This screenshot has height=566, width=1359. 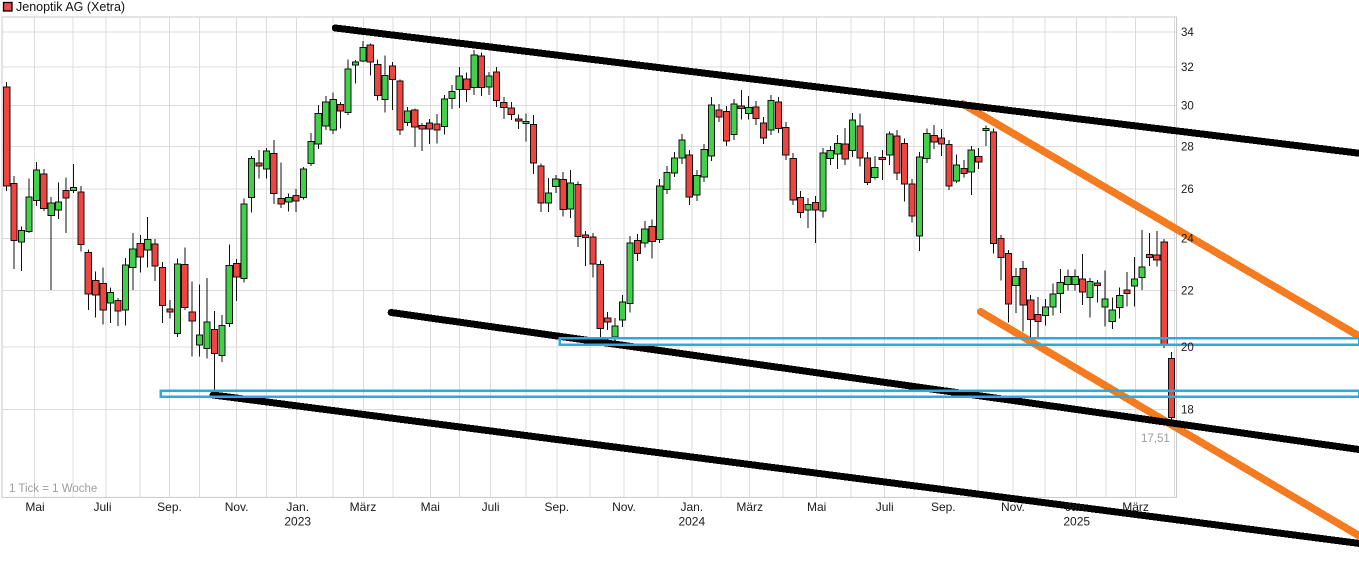 I want to click on svg-text: 28, so click(x=1187, y=148).